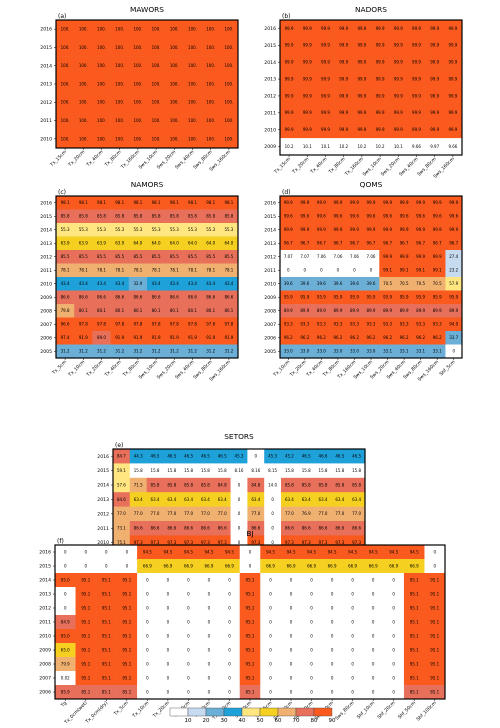 The height and width of the screenshot is (728, 500). I want to click on cell-value-label: 46.5, so click(171, 456).